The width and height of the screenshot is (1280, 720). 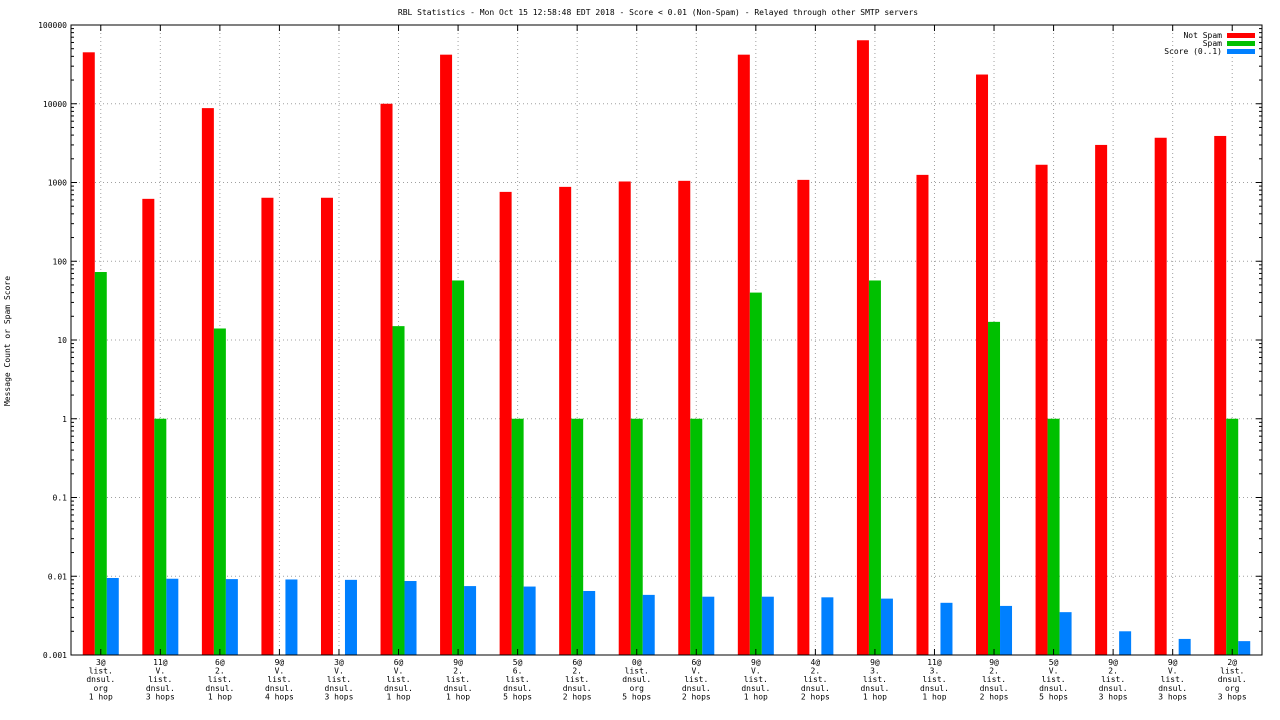 What do you see at coordinates (755, 679) in the screenshot?
I see `x-tick-label: 9@ V. list. dnsul. 1 hop` at bounding box center [755, 679].